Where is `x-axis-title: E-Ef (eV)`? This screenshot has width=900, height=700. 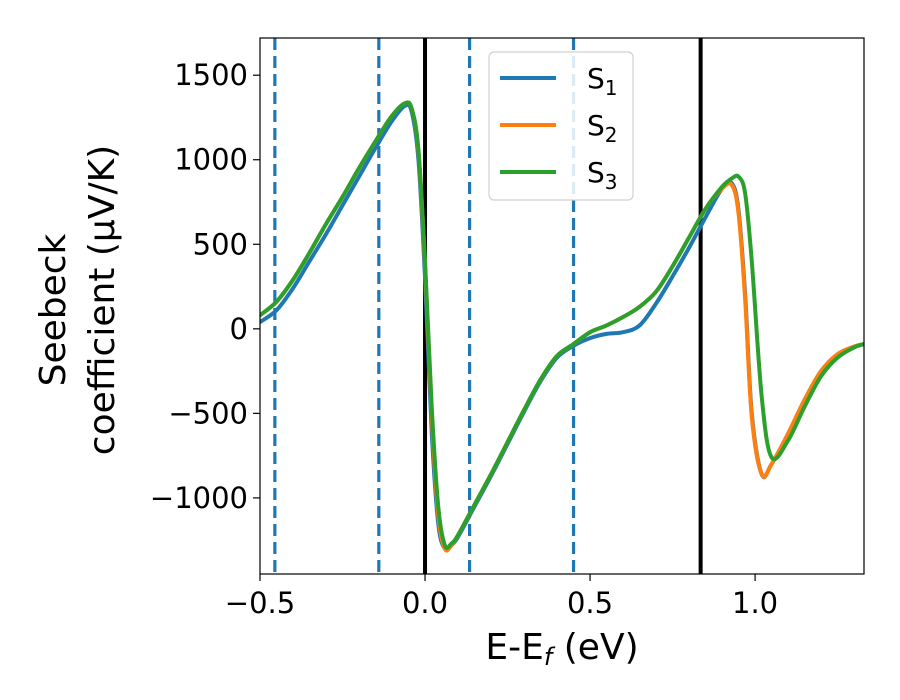 x-axis-title: E-Ef (eV) is located at coordinates (561, 649).